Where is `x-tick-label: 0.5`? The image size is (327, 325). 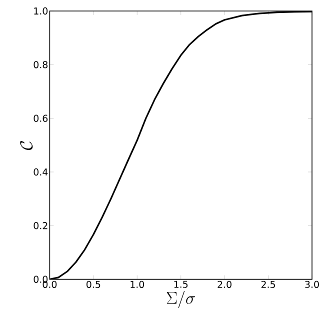
x-tick-label: 0.5 is located at coordinates (93, 284).